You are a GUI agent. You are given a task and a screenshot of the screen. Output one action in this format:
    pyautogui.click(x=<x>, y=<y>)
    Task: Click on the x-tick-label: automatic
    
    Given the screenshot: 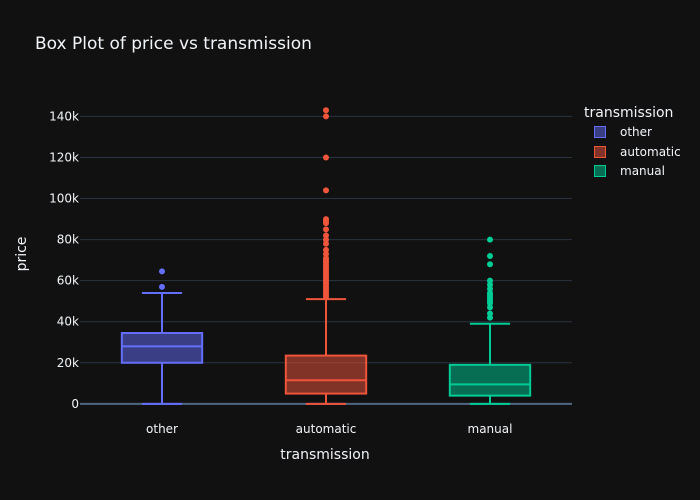 What is the action you would take?
    pyautogui.click(x=326, y=429)
    